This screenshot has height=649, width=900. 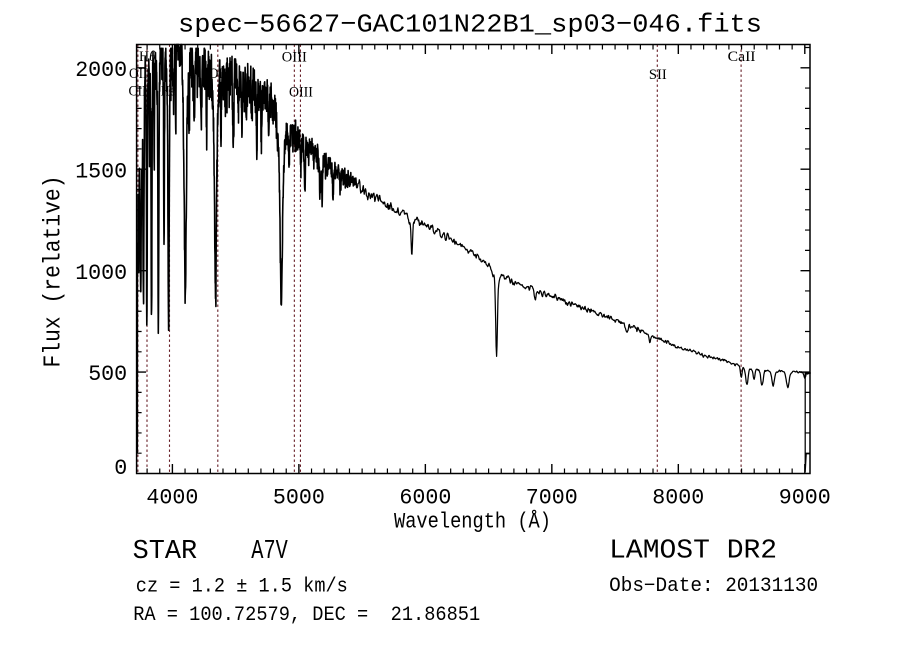 What do you see at coordinates (713, 586) in the screenshot?
I see `svg-text: Obs−Date: 20131130` at bounding box center [713, 586].